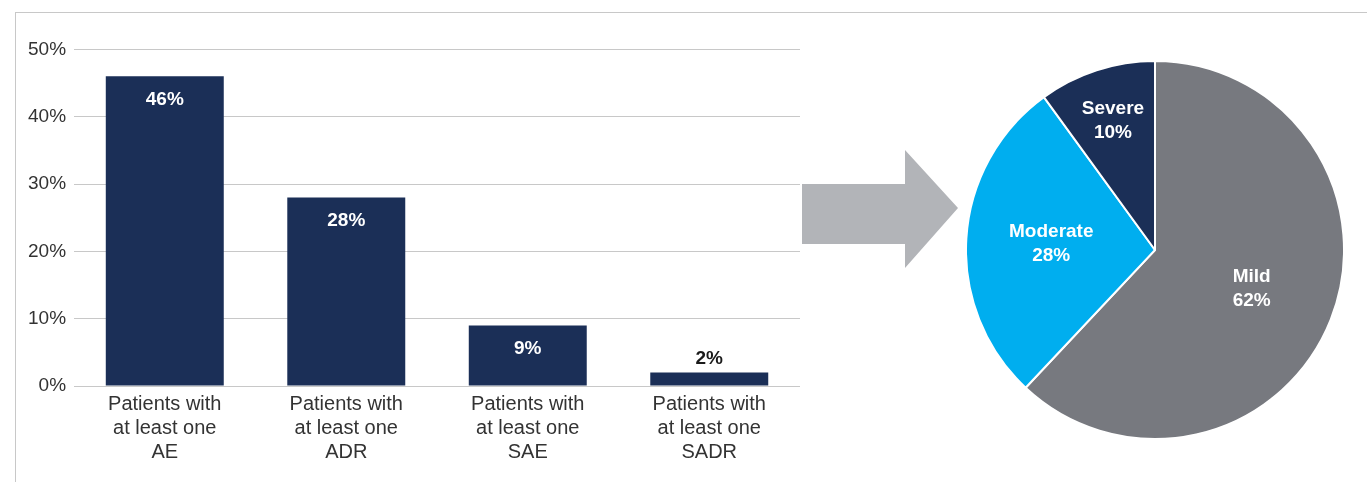 The width and height of the screenshot is (1367, 482). Describe the element at coordinates (709, 426) in the screenshot. I see `x-tick-label: Patients with at least one SADR` at that location.